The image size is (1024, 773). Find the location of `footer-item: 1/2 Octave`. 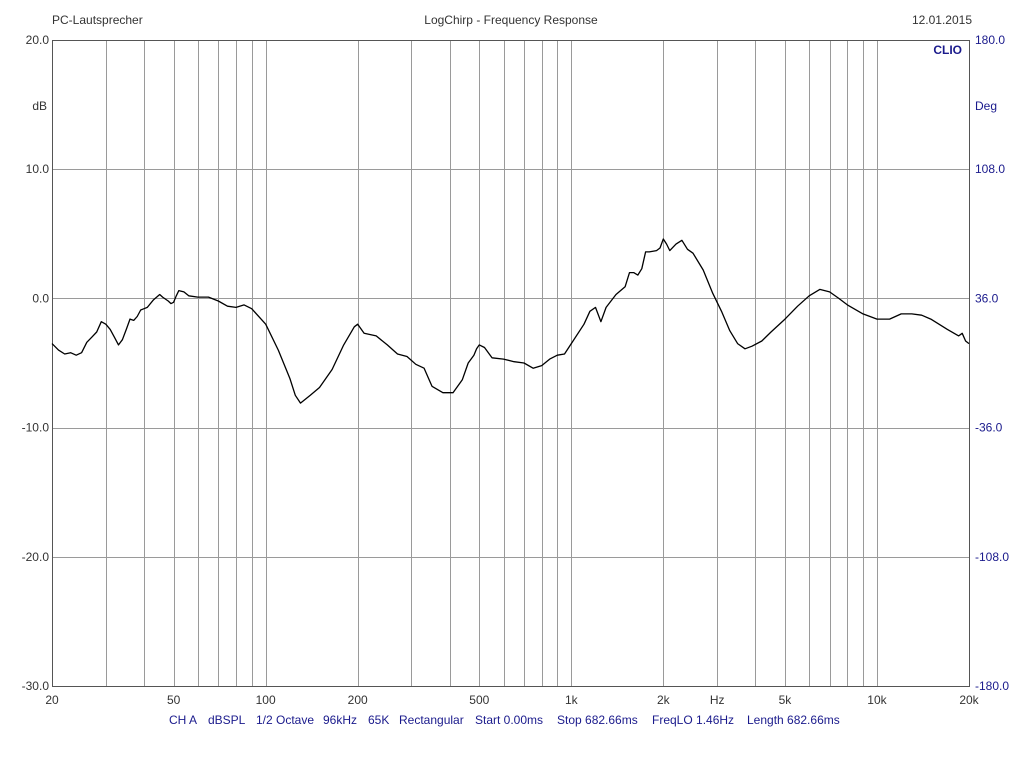

footer-item: 1/2 Octave is located at coordinates (285, 720).